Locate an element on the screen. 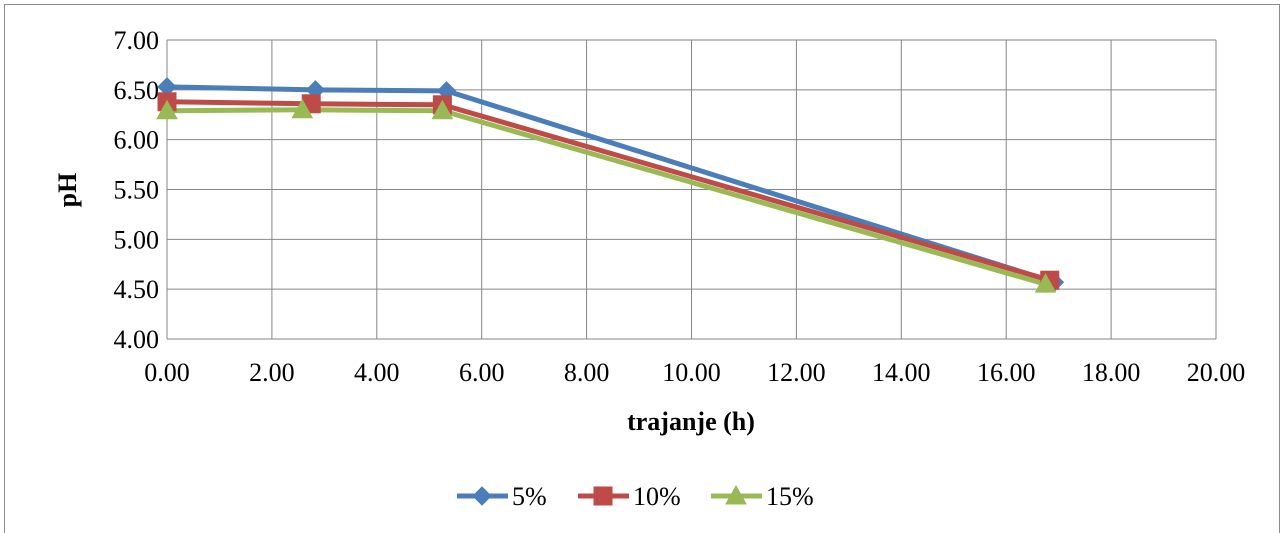  x-tick-label: 16.00 is located at coordinates (1006, 372).